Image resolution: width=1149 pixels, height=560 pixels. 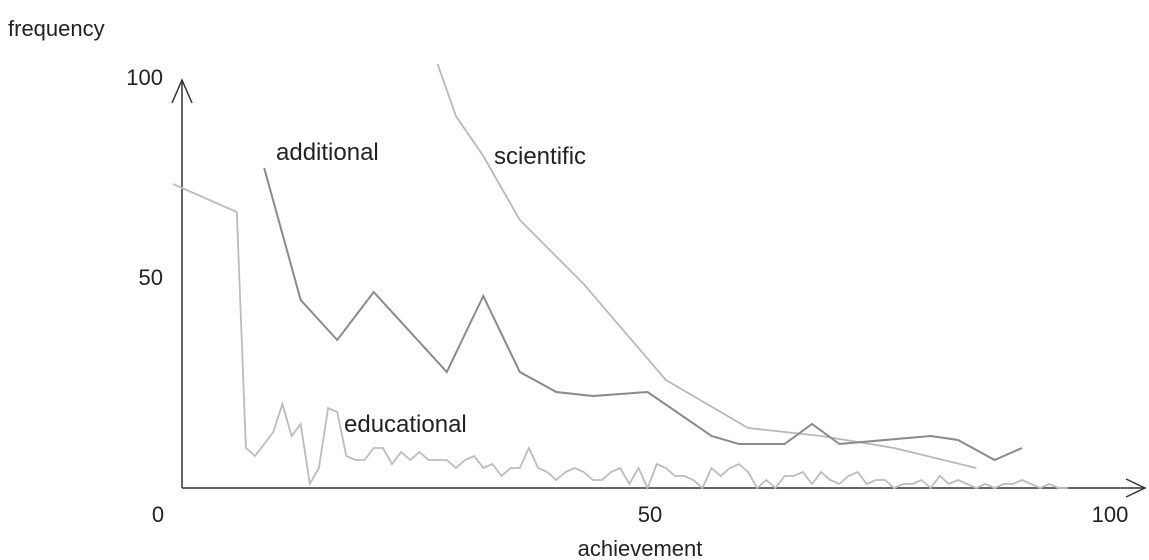 What do you see at coordinates (640, 548) in the screenshot?
I see `x-axis-title: achievement` at bounding box center [640, 548].